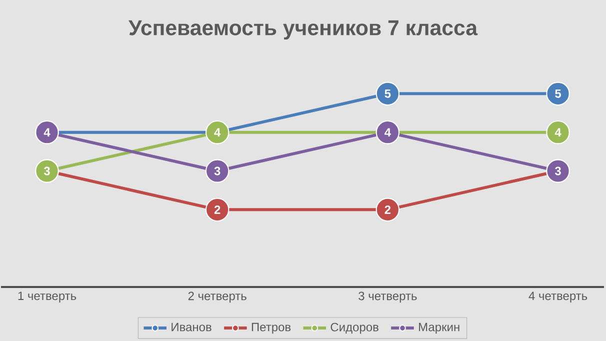 The width and height of the screenshot is (606, 341). I want to click on legend-label: Маркин, so click(439, 328).